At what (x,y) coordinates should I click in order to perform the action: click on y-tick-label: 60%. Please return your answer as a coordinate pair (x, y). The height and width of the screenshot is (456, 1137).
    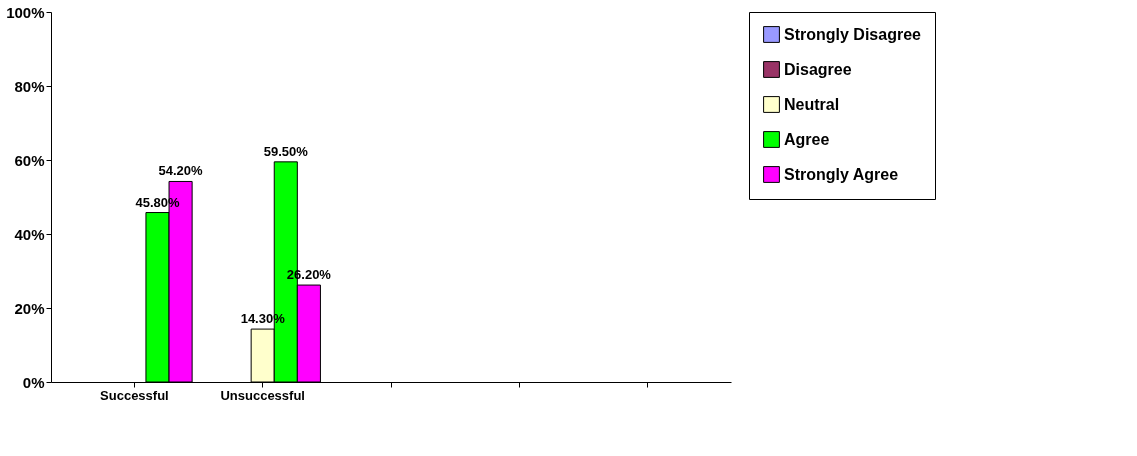
    Looking at the image, I should click on (29, 160).